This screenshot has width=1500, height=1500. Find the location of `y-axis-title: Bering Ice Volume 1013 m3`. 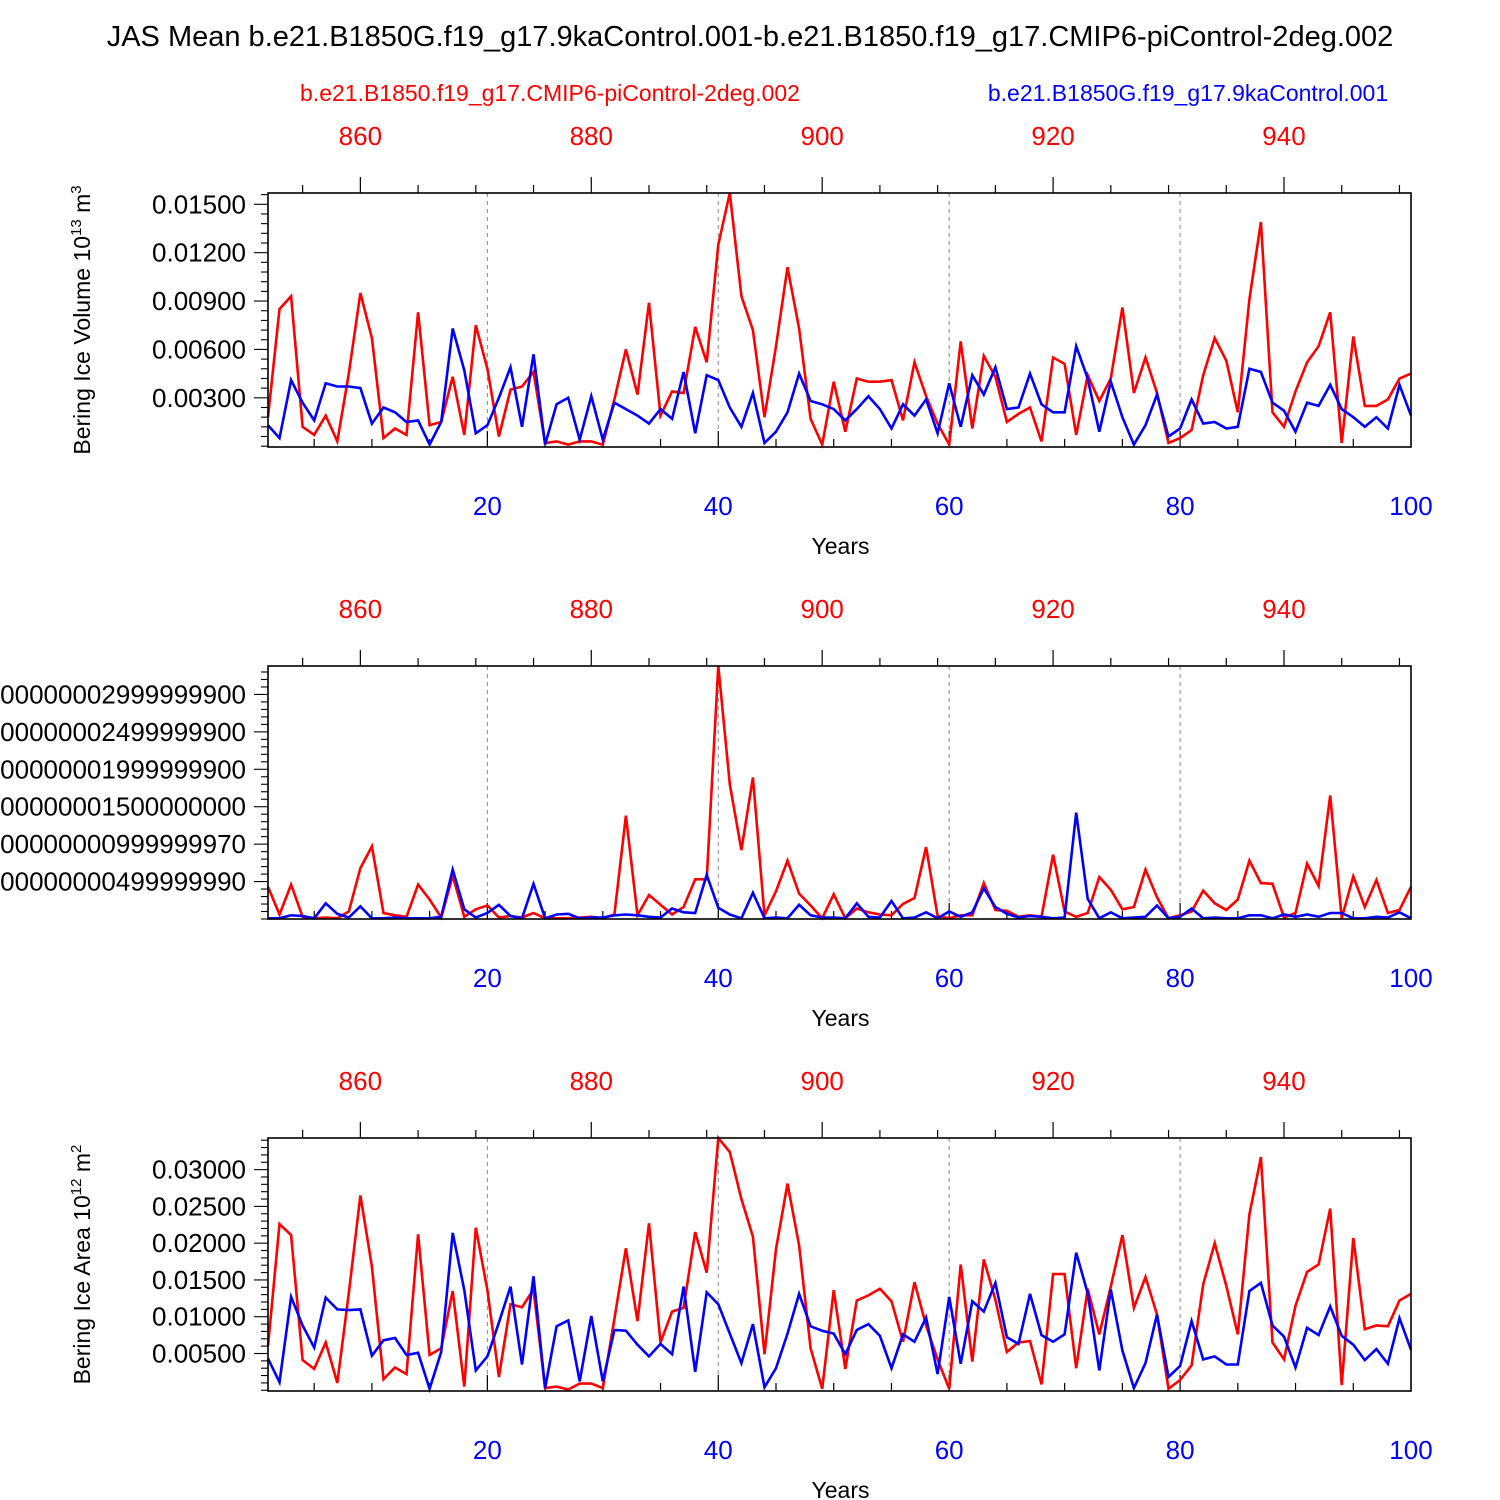

y-axis-title: Bering Ice Volume 1013 m3 is located at coordinates (81, 319).